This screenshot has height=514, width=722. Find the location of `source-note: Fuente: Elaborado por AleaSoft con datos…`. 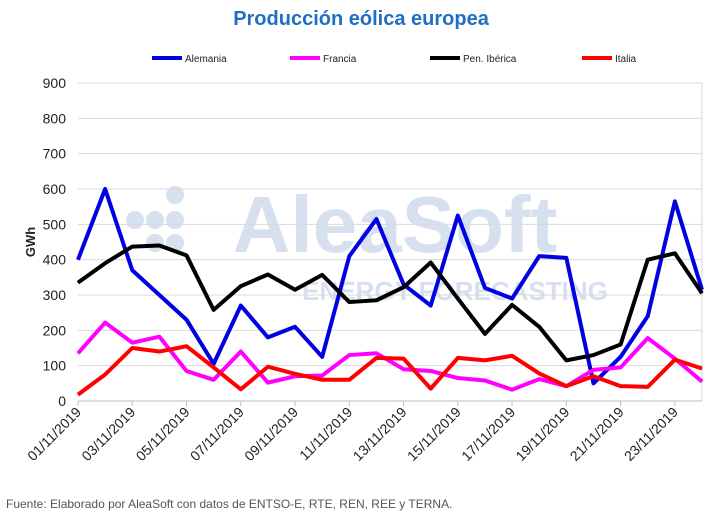

source-note: Fuente: Elaborado por AleaSoft con datos… is located at coordinates (229, 504).